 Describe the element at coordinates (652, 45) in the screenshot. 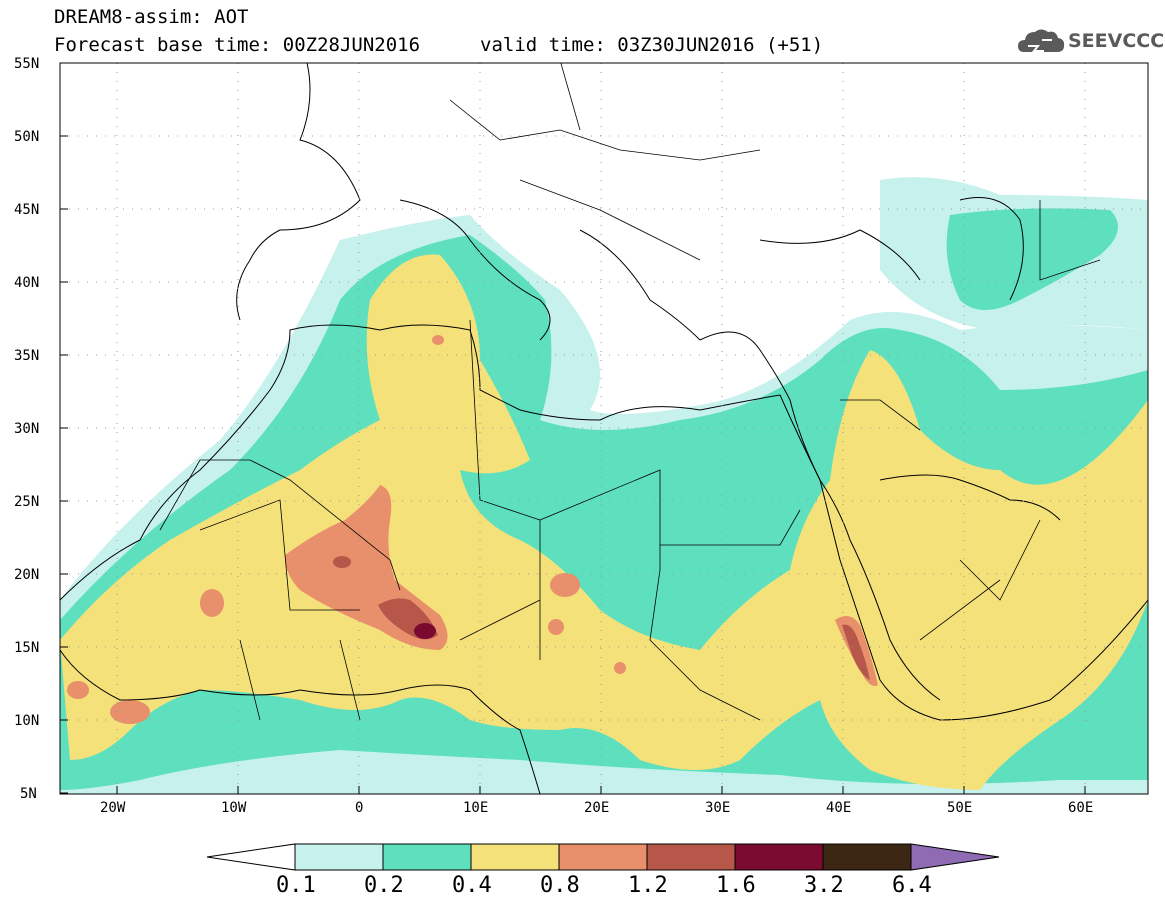

I see `map-valid-time: valid time: 03Z30JUN2016 (+51)` at that location.